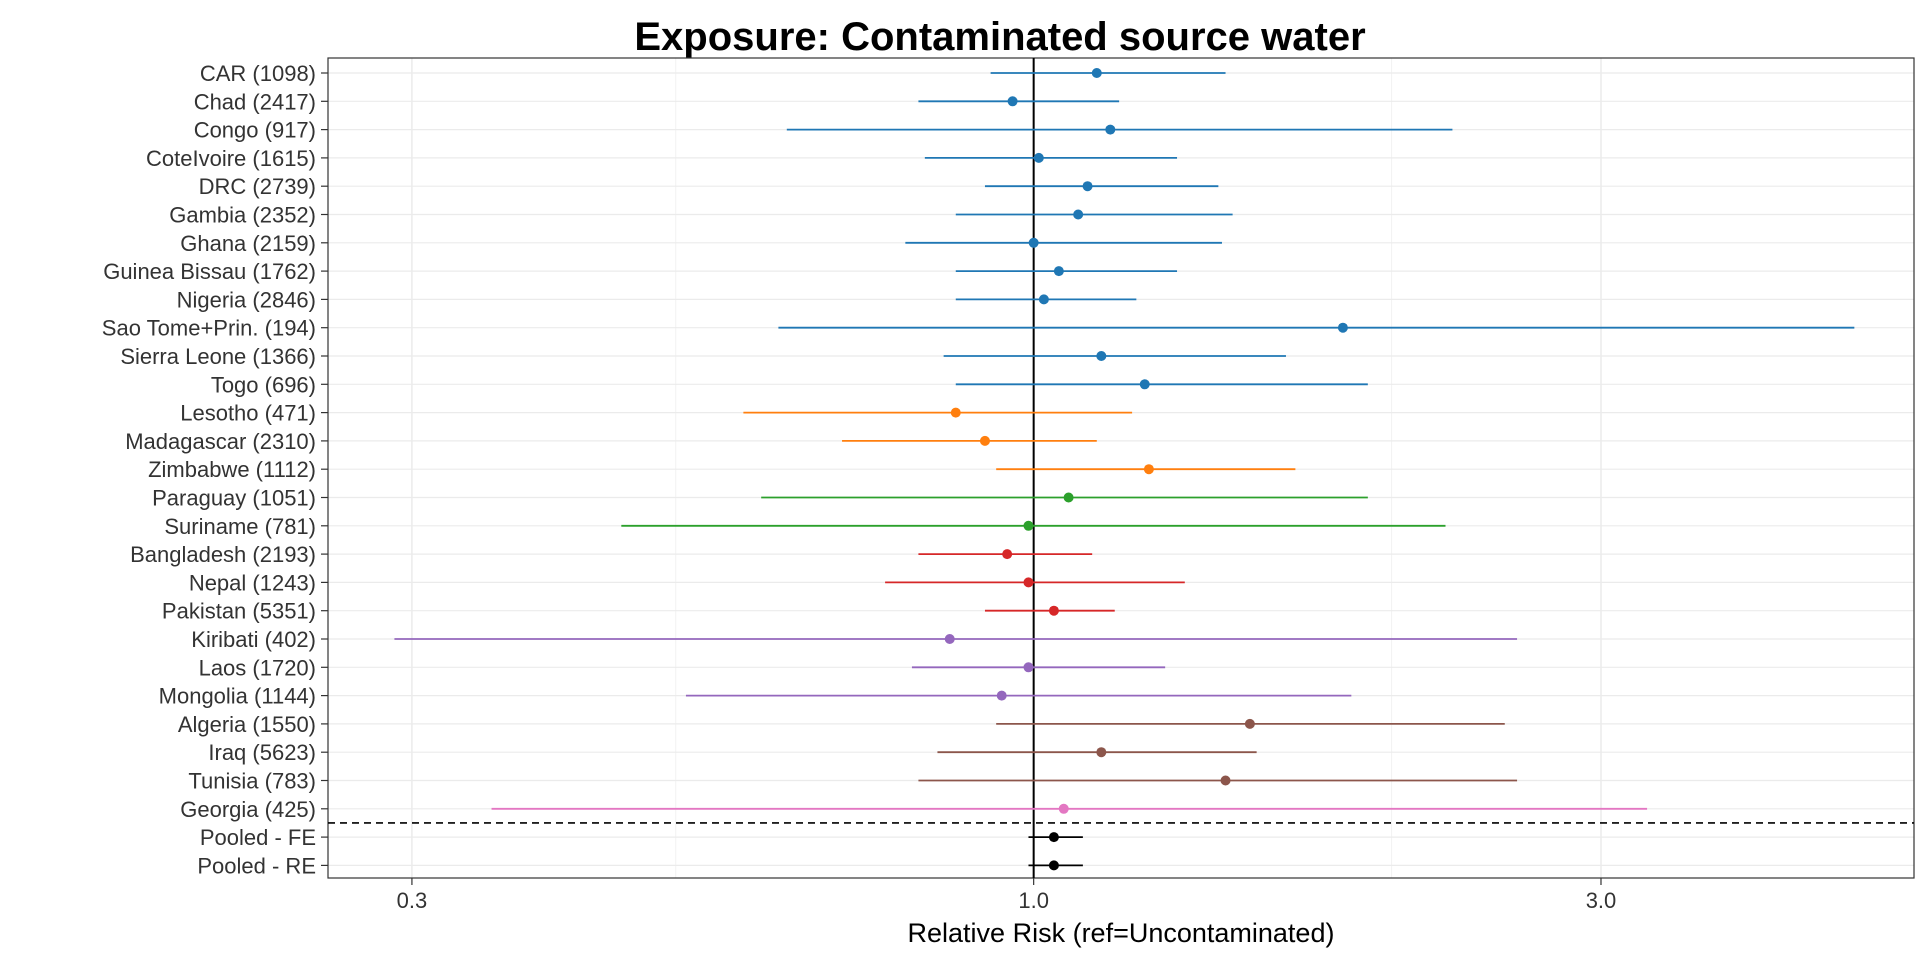 This screenshot has height=960, width=1920. I want to click on x-tick-label: 1.0, so click(1033, 900).